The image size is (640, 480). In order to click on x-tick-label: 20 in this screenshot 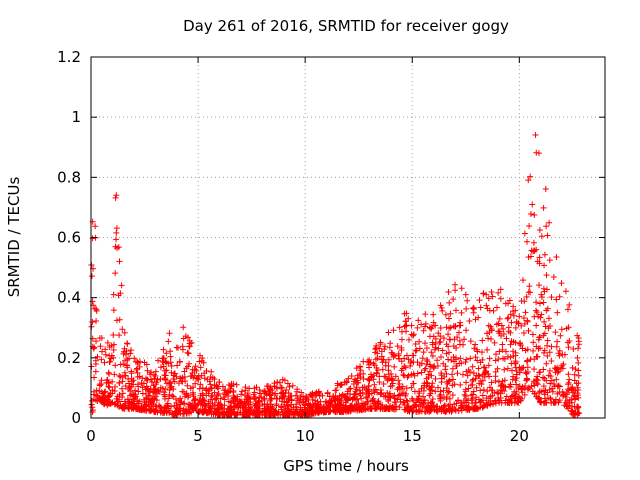, I will do `click(519, 436)`.